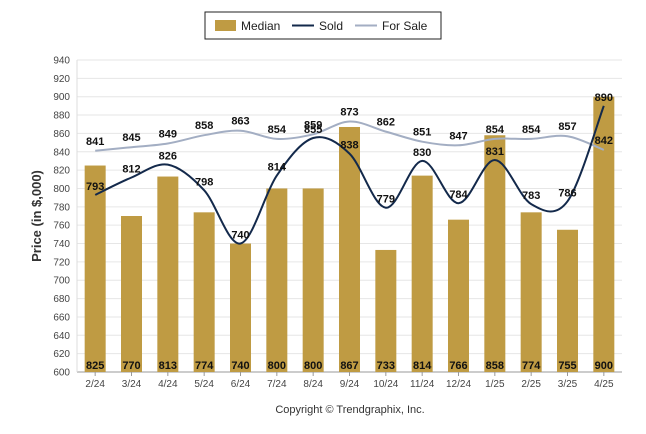 This screenshot has width=646, height=434. I want to click on median-value-label: 900, so click(604, 366).